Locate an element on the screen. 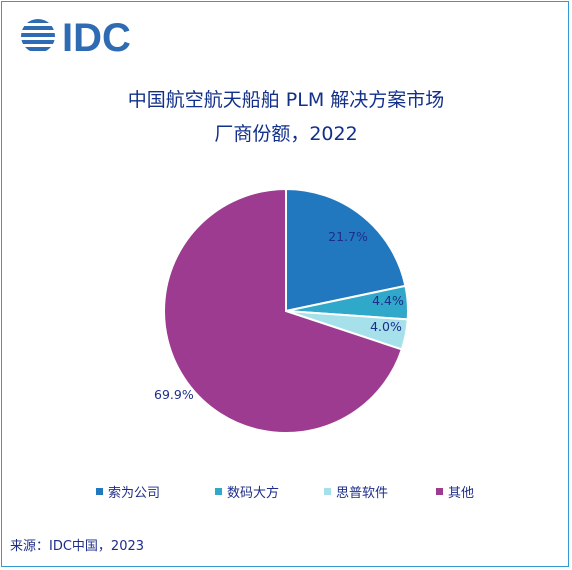 This screenshot has height=570, width=572. chart-title-line2: 厂商份额，2022 is located at coordinates (286, 134).